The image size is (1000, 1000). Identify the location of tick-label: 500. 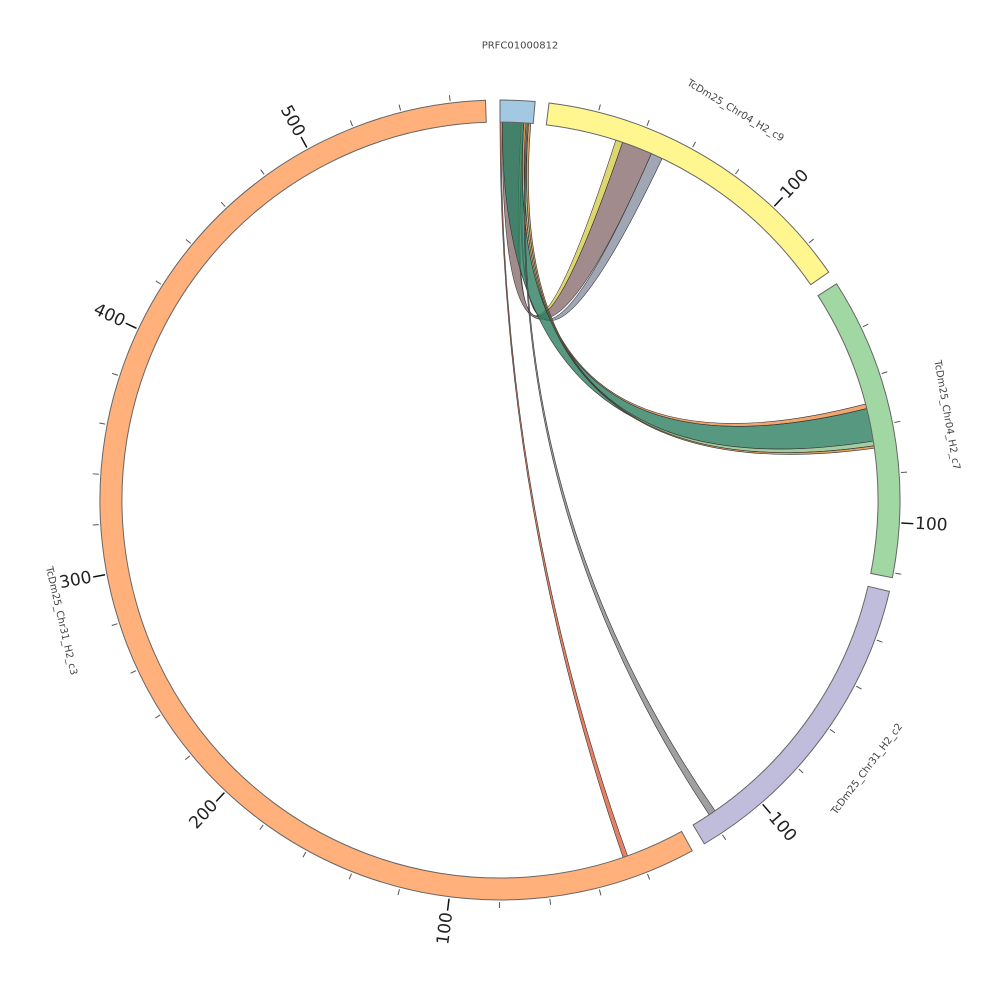
(292, 121).